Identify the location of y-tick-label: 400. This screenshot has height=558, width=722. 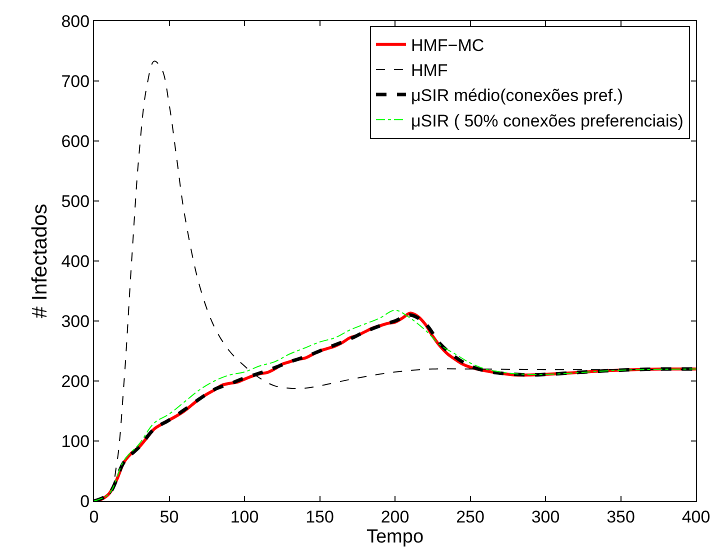
(75, 261).